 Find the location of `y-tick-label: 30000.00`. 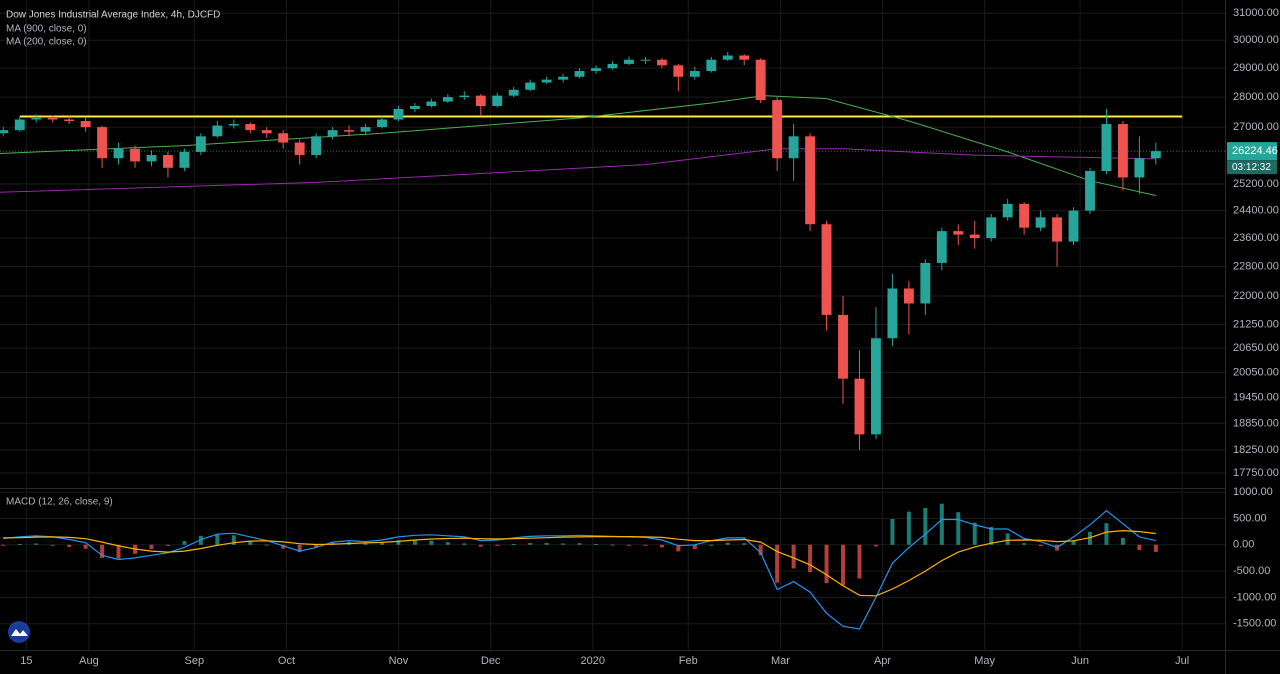

y-tick-label: 30000.00 is located at coordinates (1256, 40).